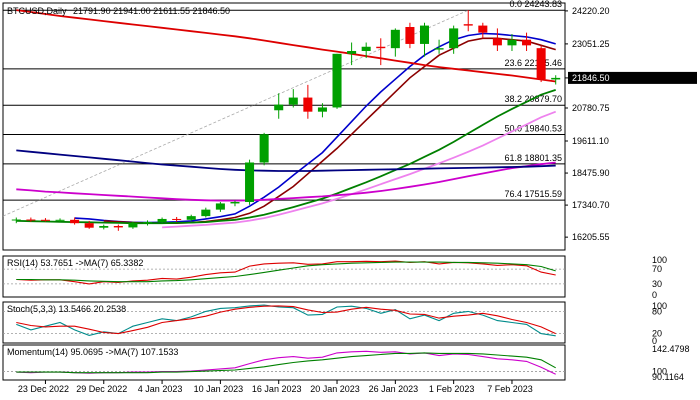 This screenshot has height=400, width=700. I want to click on price-tick-label: 18475.90, so click(591, 173).